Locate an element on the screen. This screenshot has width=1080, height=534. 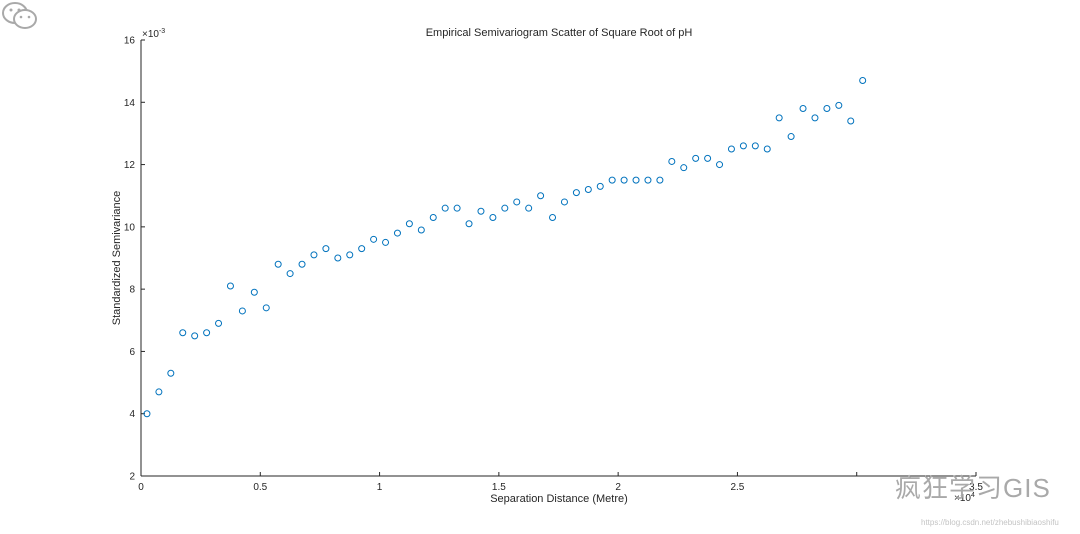
x-axis-label: Separation Distance (Metre) is located at coordinates (559, 499).